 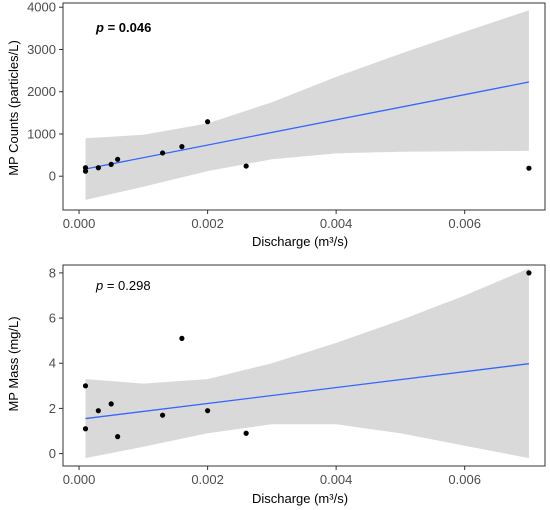 I want to click on mass-x-tick-label: 0.004, so click(x=336, y=479).